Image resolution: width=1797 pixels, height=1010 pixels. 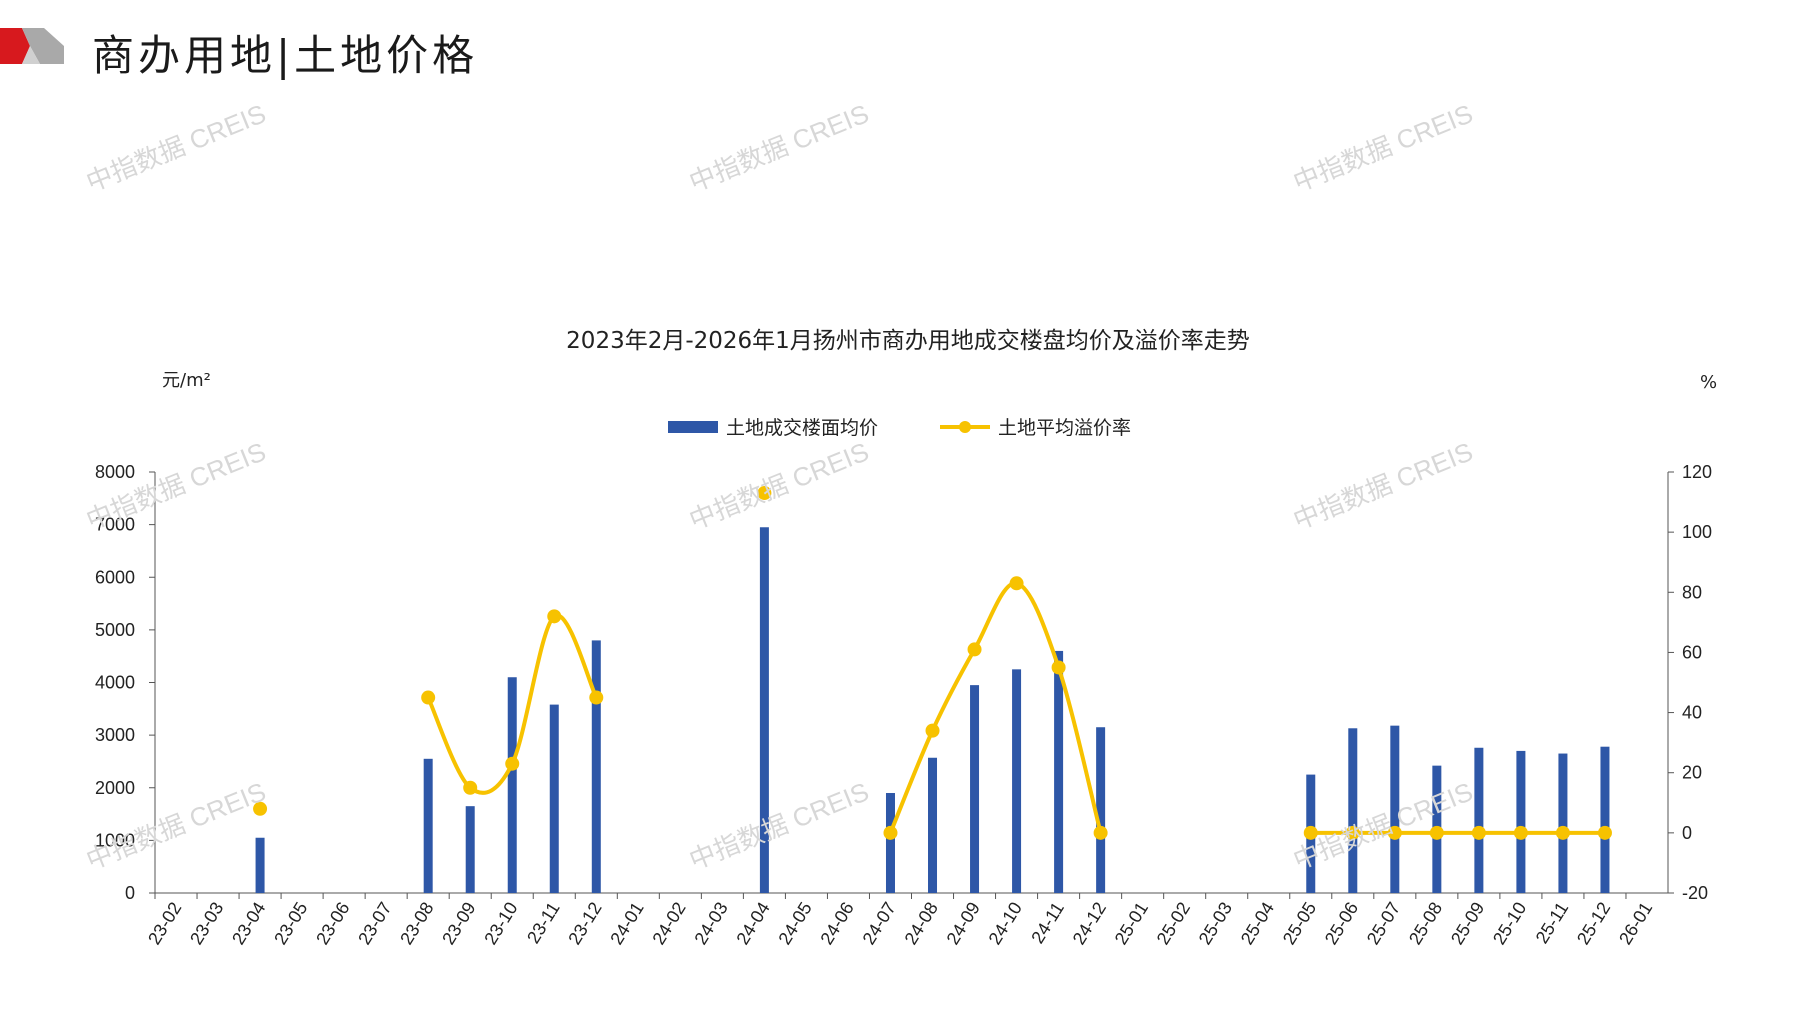 What do you see at coordinates (332, 924) in the screenshot?
I see `x-tick-label: 23-06` at bounding box center [332, 924].